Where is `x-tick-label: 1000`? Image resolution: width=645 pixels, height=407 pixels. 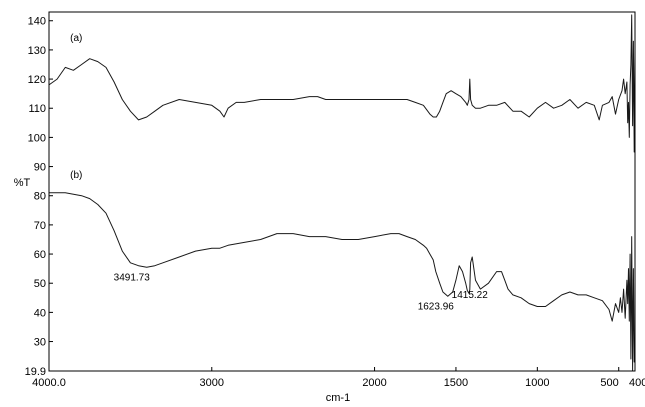 x-tick-label: 1000 is located at coordinates (537, 383).